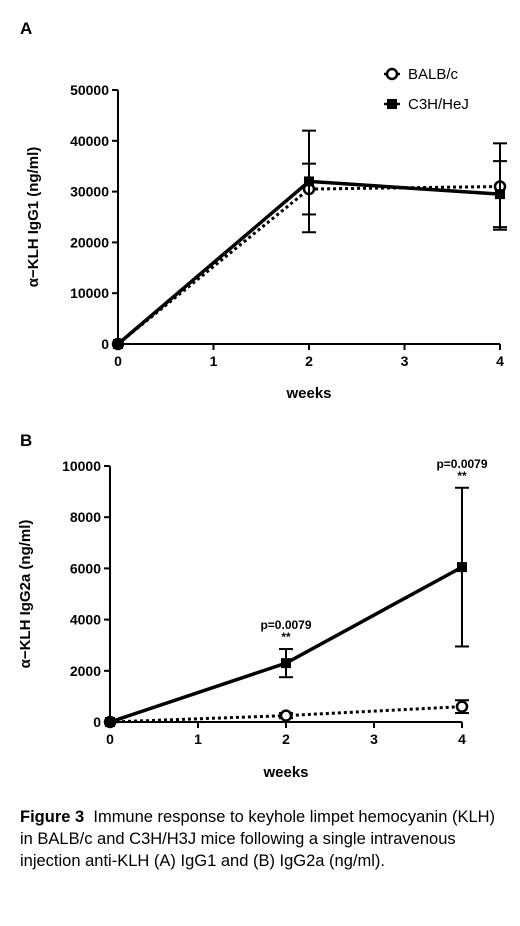  What do you see at coordinates (433, 74) in the screenshot?
I see `legend-label: BALB/c` at bounding box center [433, 74].